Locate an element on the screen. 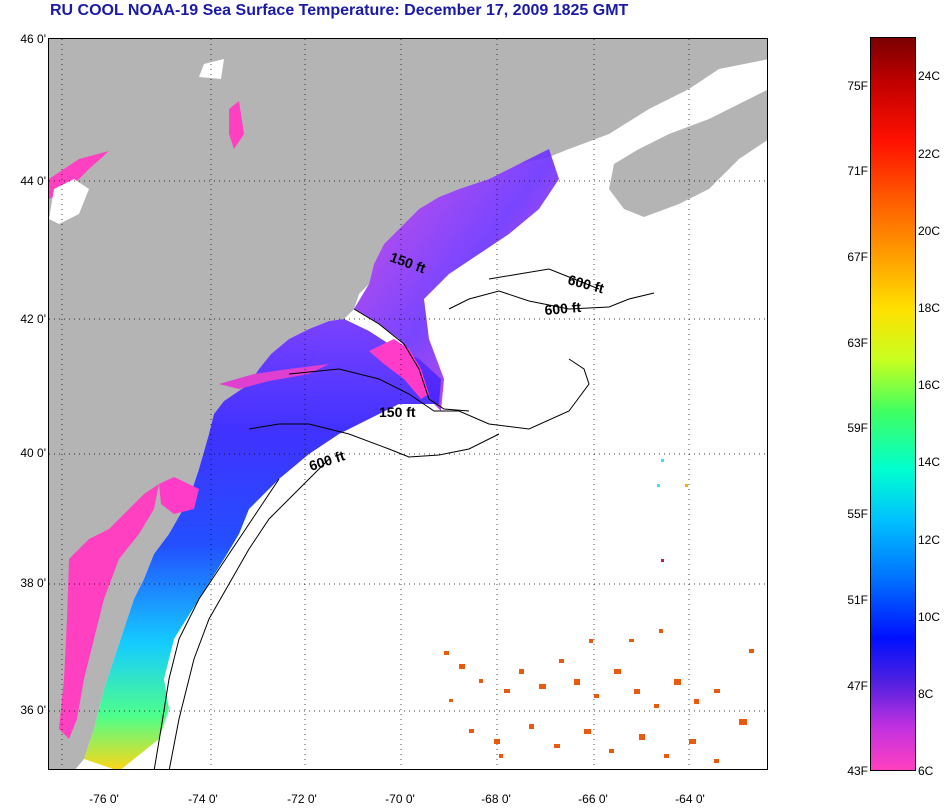  lon-label-74: -74 0' is located at coordinates (203, 799).